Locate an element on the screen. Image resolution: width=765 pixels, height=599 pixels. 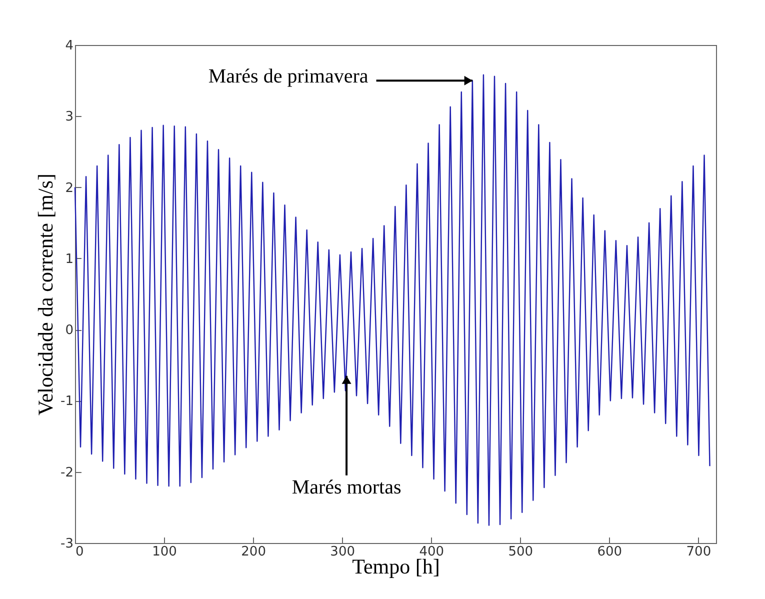
x-tick-label: 600 is located at coordinates (609, 552).